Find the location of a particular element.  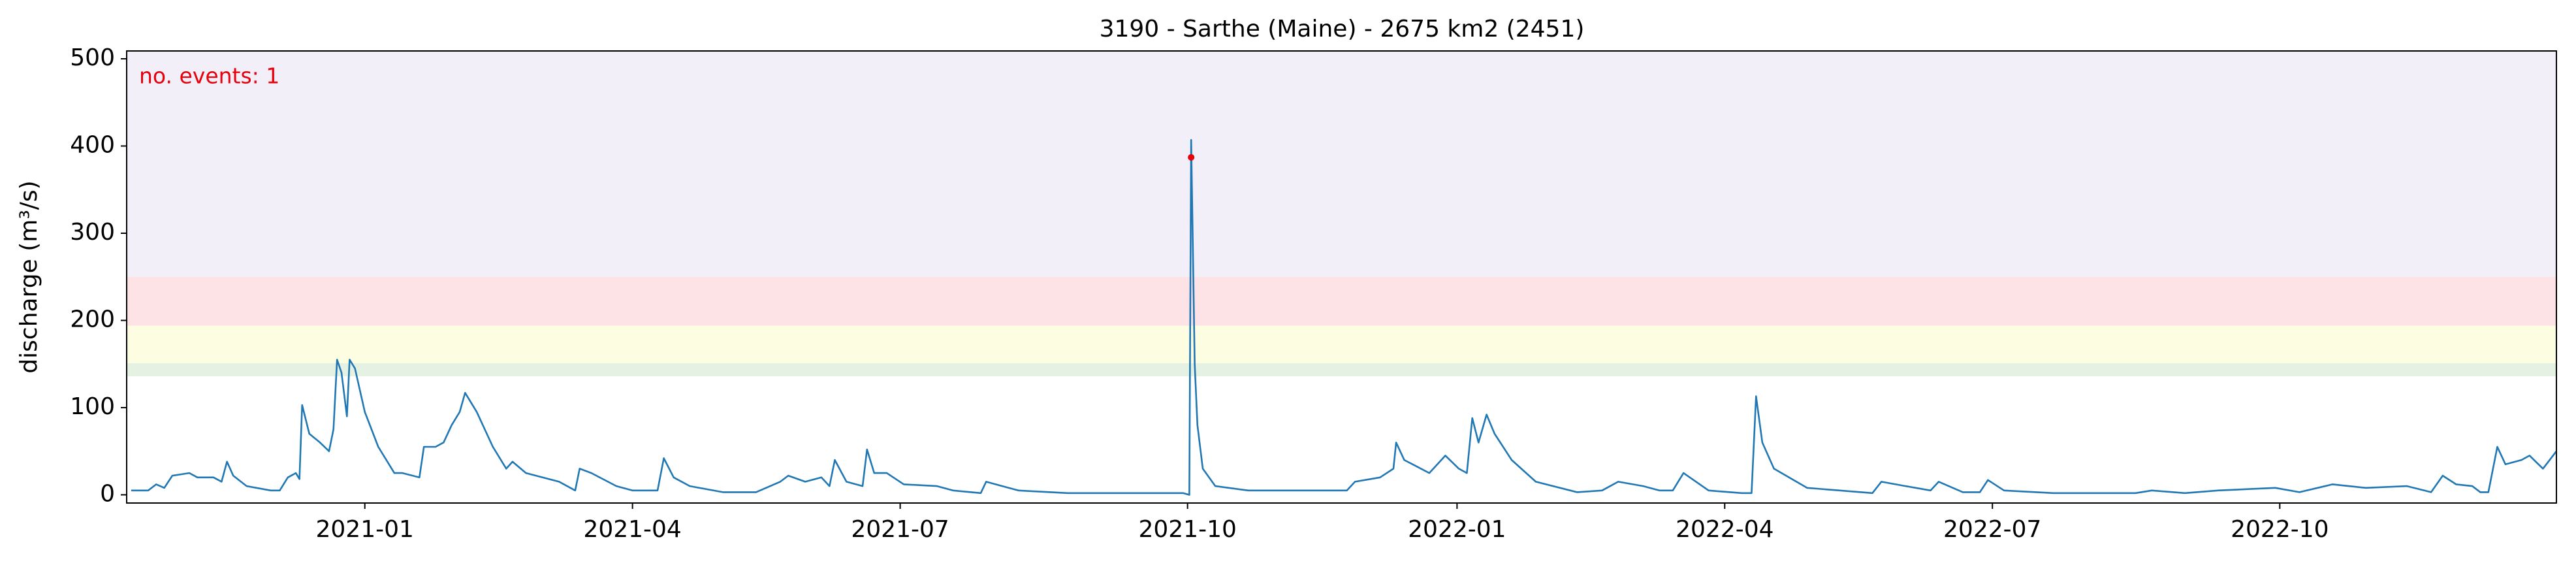

y-tick-label: 100 is located at coordinates (93, 406).